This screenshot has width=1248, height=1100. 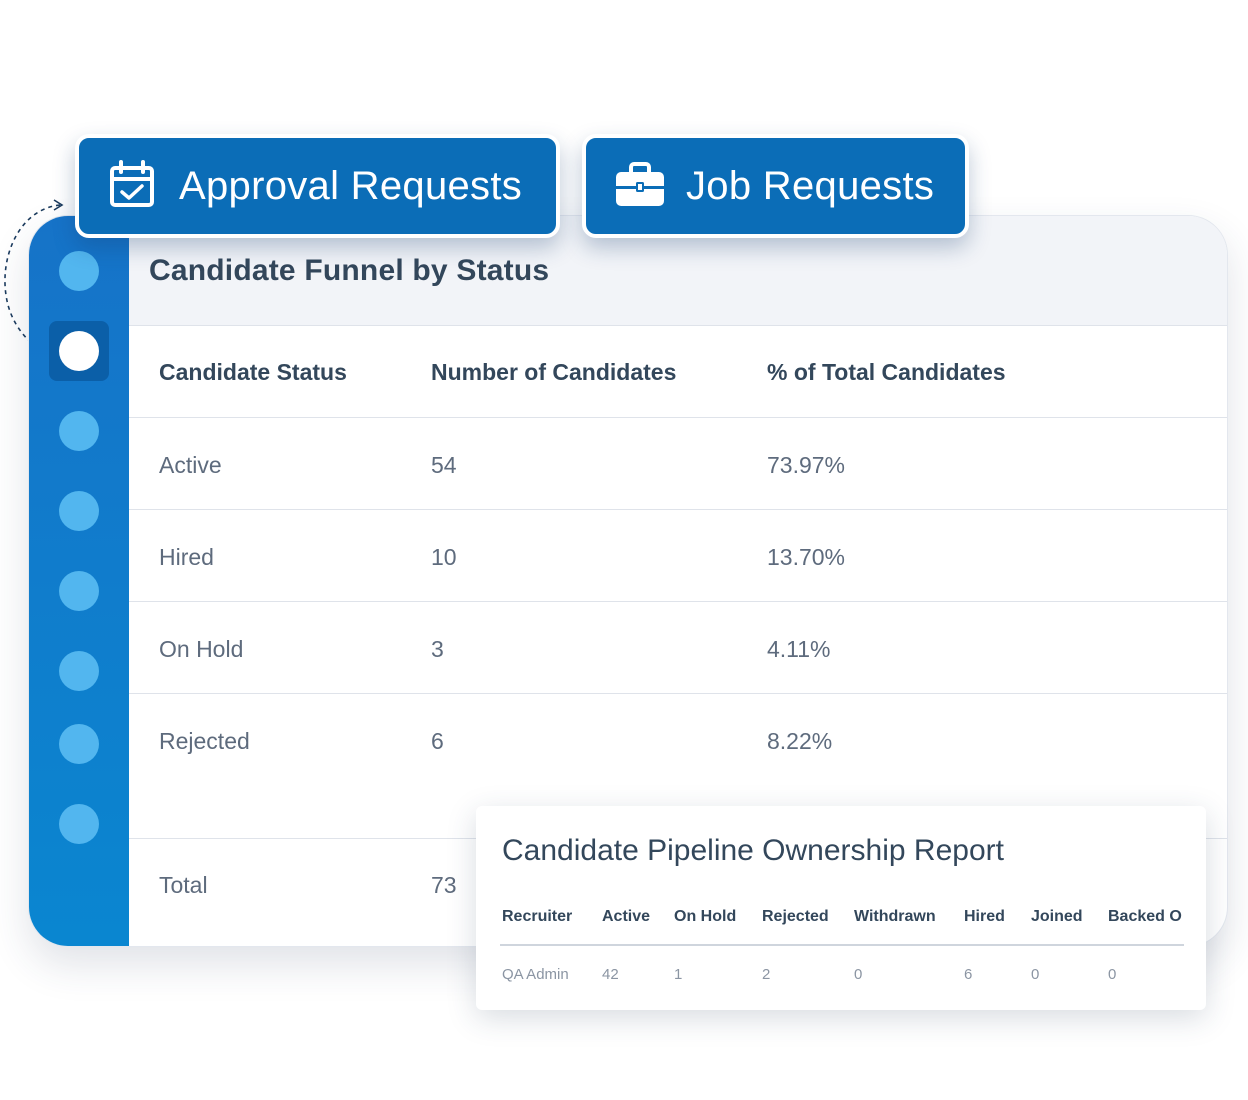 I want to click on sidebar, so click(x=79, y=581).